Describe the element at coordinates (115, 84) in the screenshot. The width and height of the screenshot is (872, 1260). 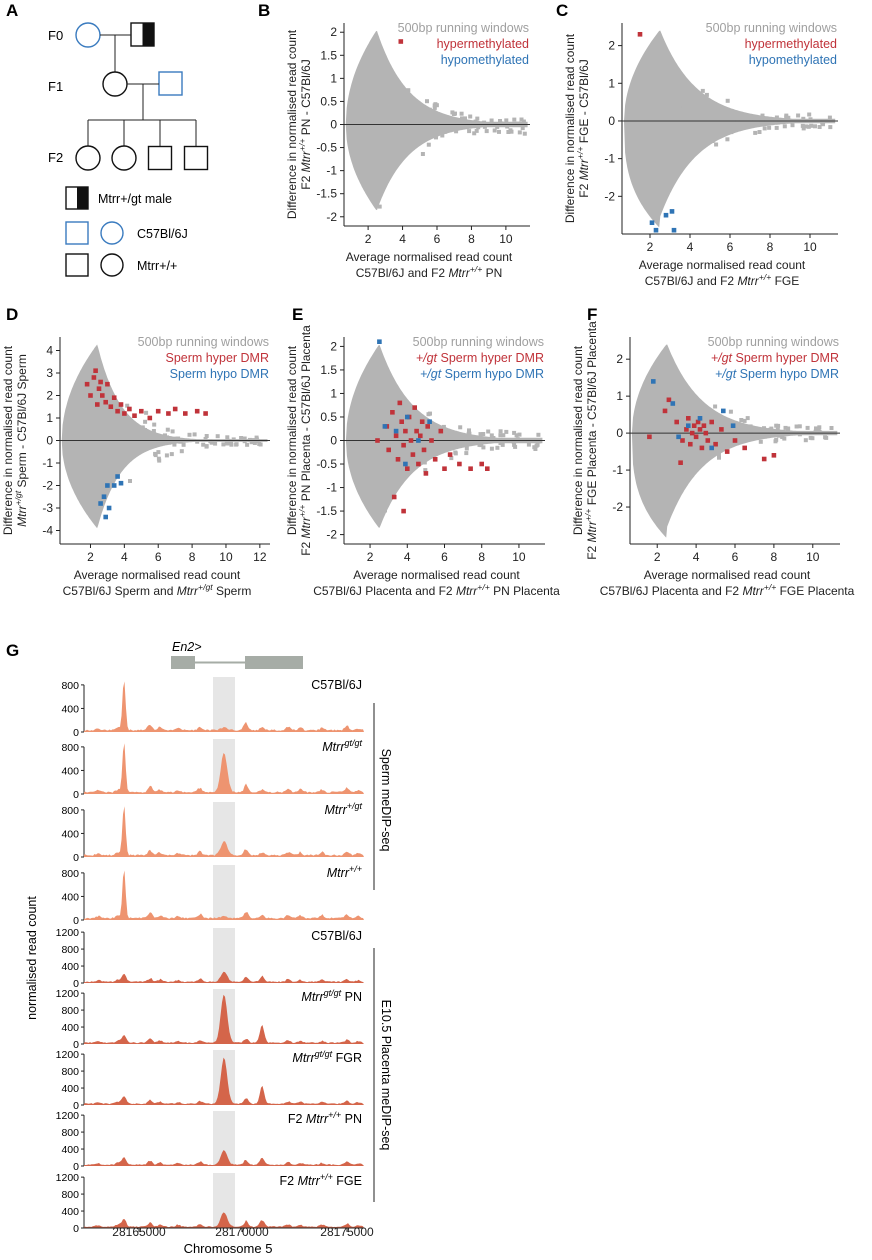
I see `wt-female-symbol` at that location.